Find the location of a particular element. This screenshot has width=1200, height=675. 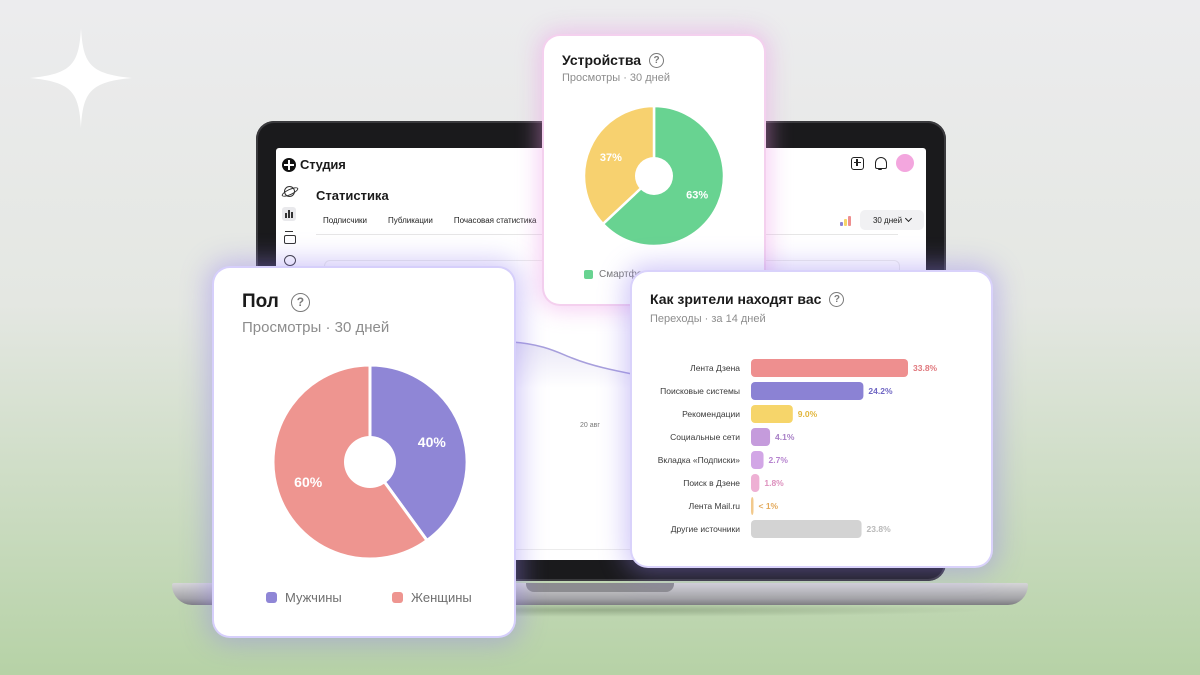

laptop-notch is located at coordinates (600, 587).